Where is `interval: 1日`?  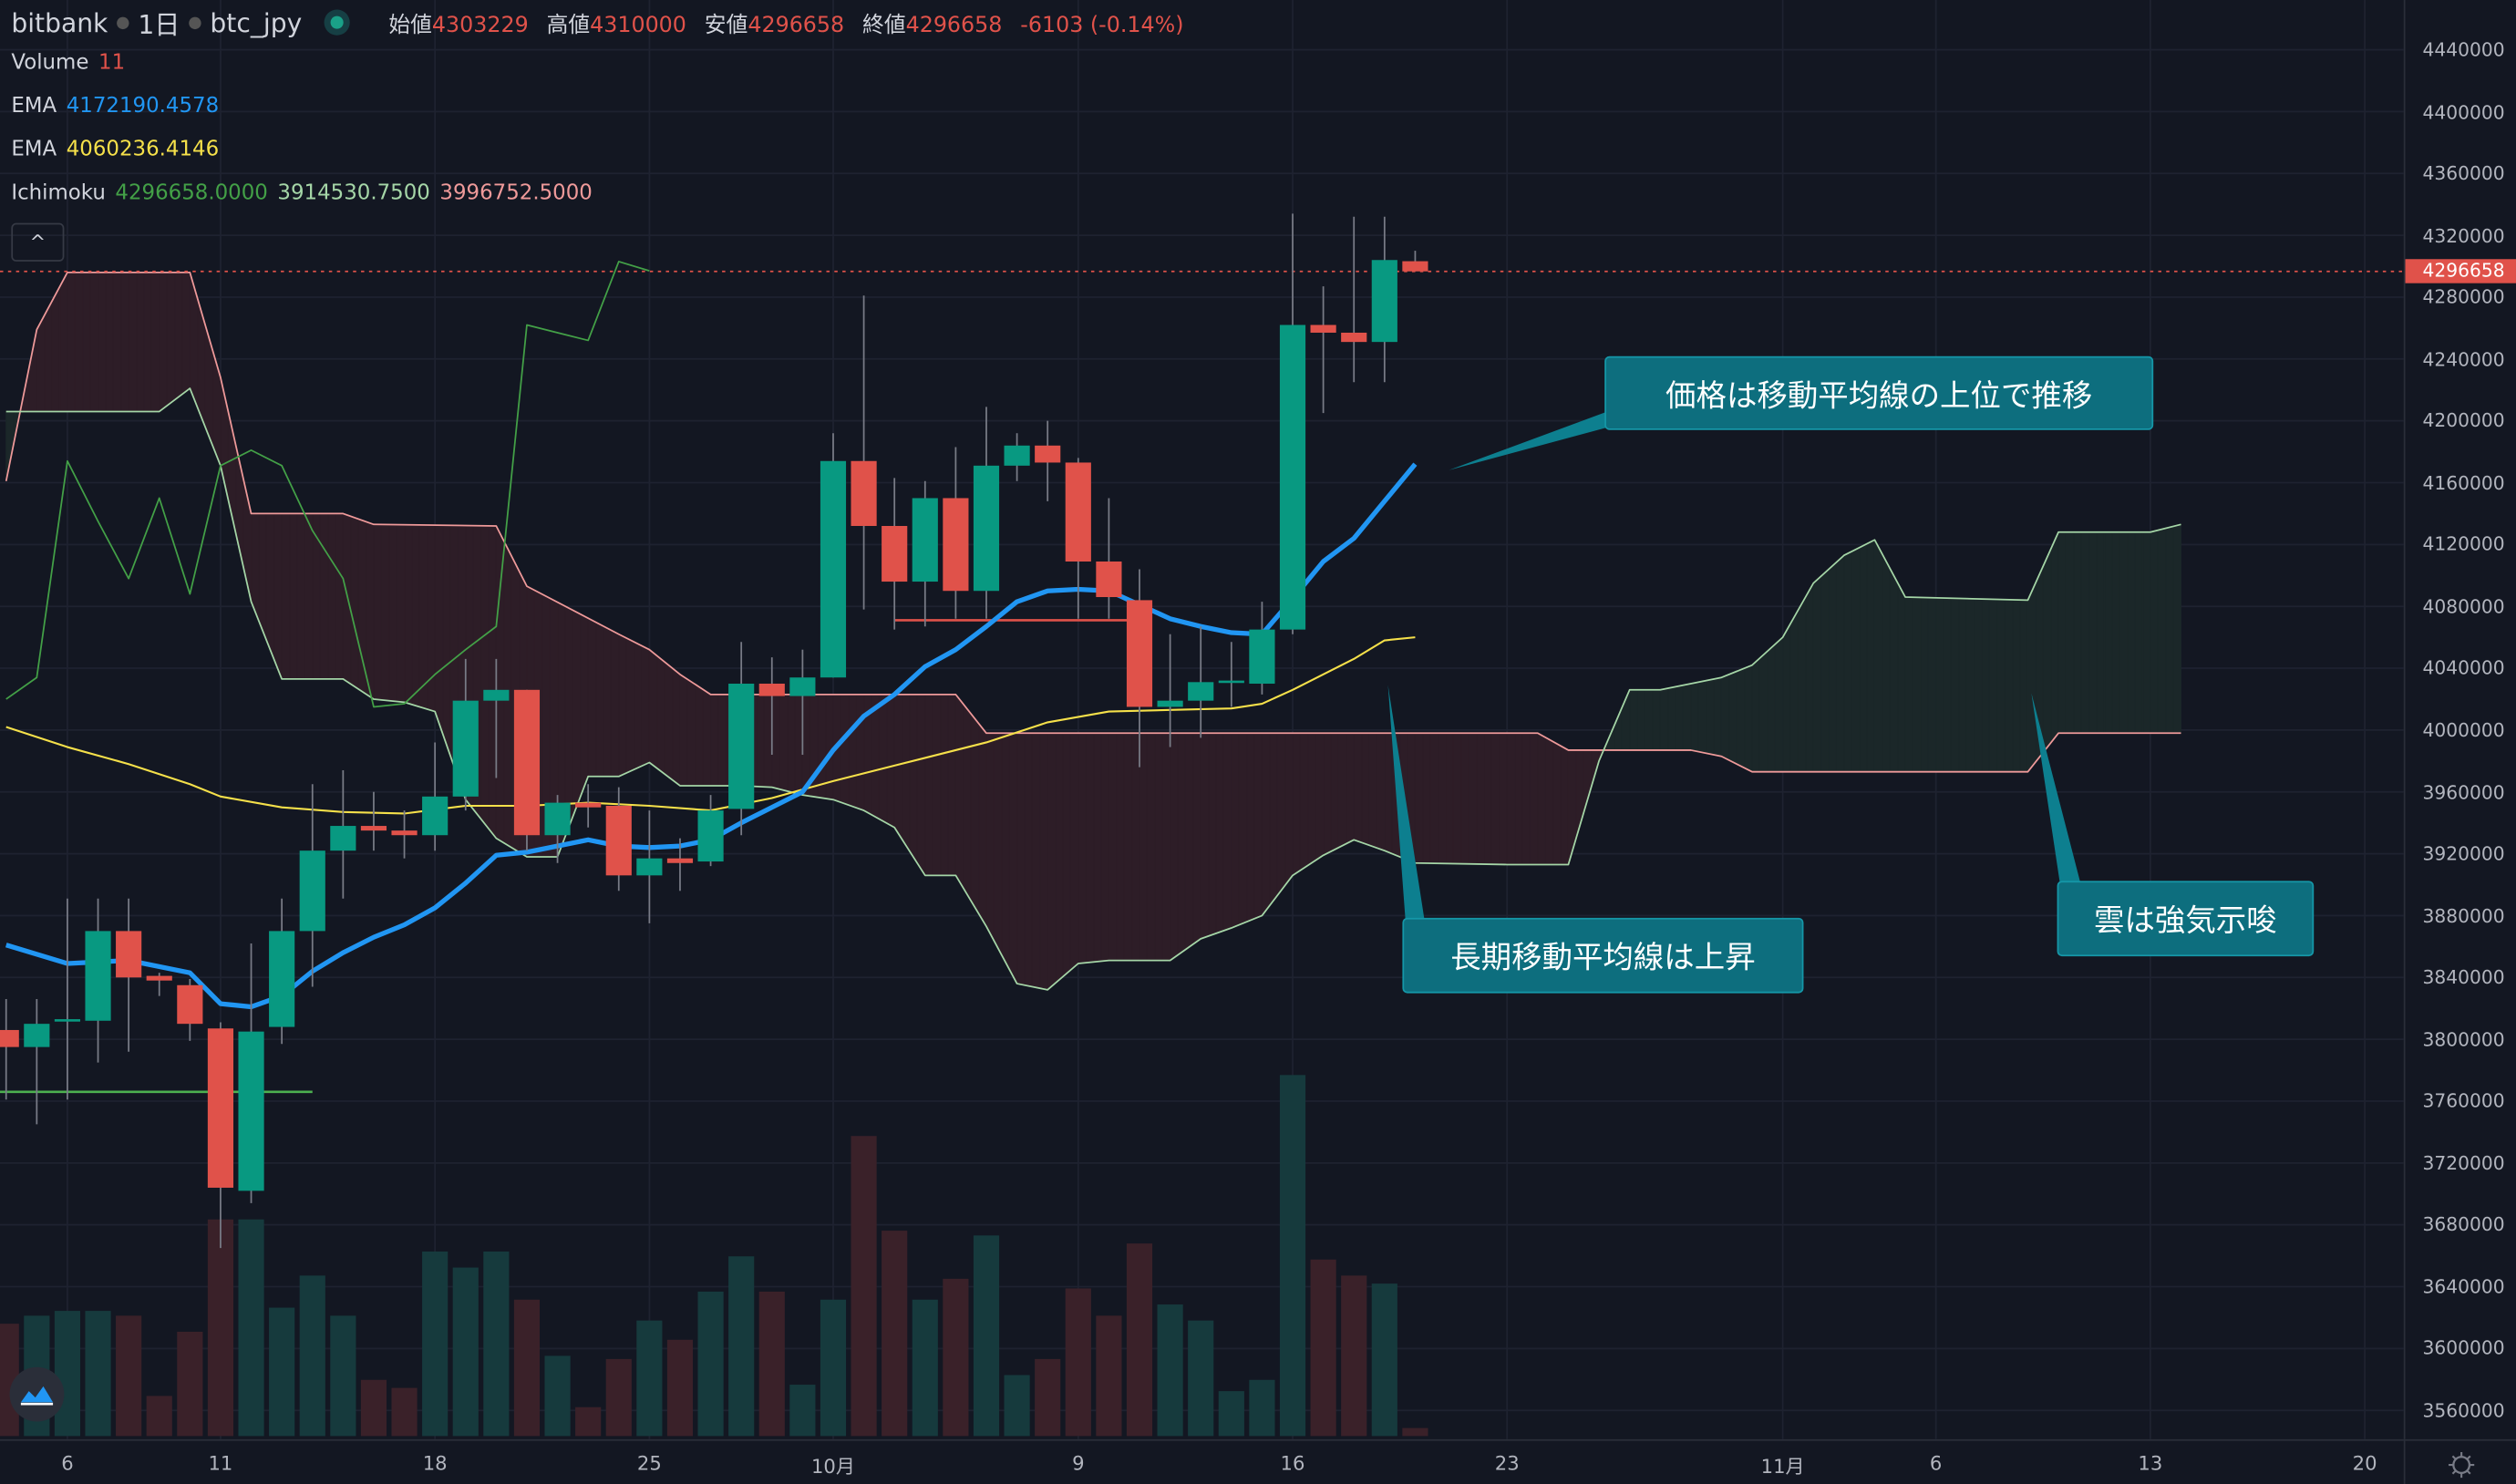 interval: 1日 is located at coordinates (159, 25).